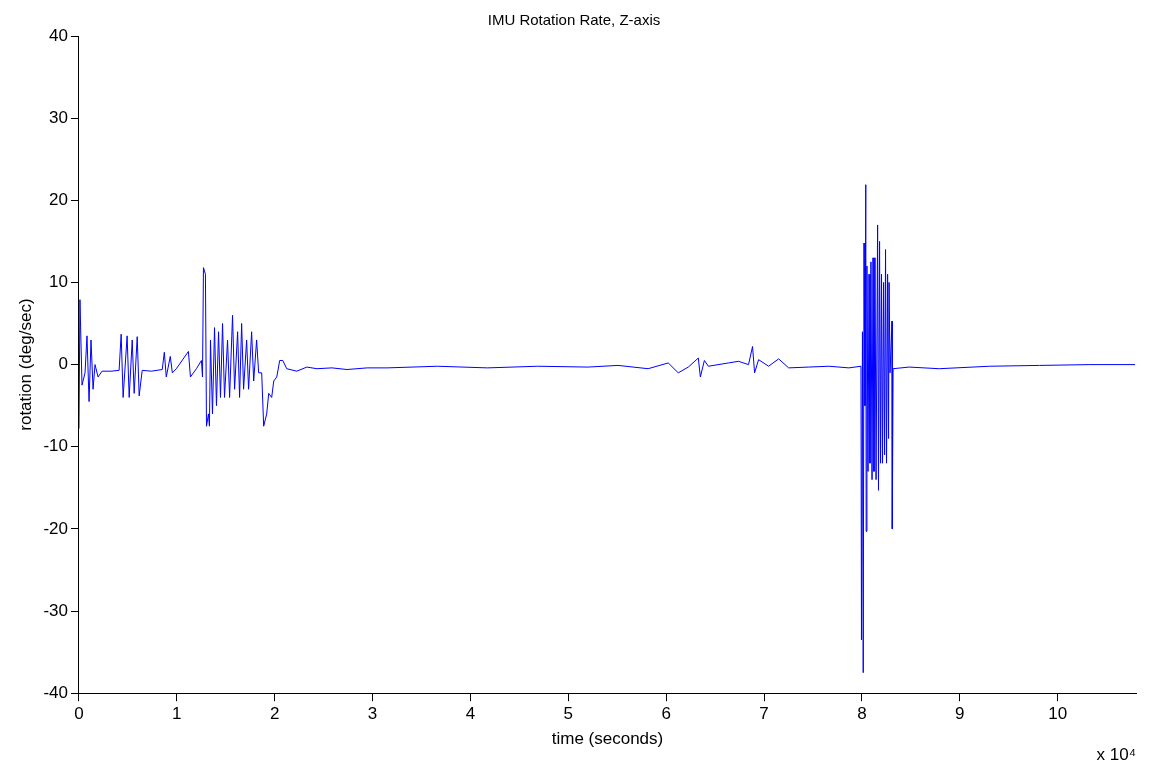 The width and height of the screenshot is (1152, 776). Describe the element at coordinates (666, 714) in the screenshot. I see `x-tick-label: 6` at that location.